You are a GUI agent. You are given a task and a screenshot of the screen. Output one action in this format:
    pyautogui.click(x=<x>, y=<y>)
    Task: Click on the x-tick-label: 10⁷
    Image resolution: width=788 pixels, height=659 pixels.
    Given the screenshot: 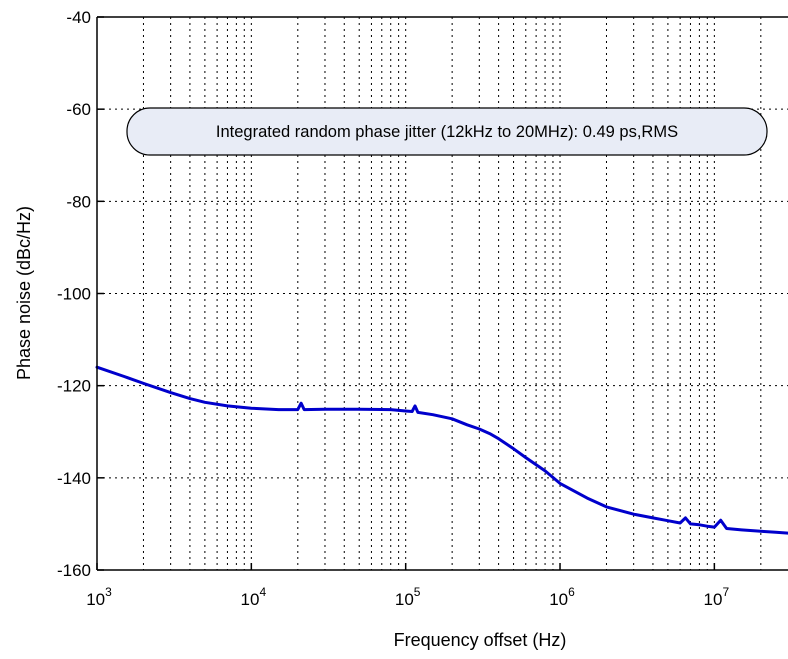 What is the action you would take?
    pyautogui.click(x=717, y=597)
    